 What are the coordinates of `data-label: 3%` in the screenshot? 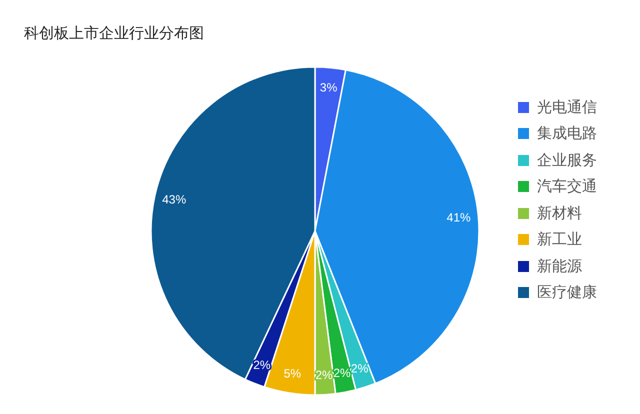 It's located at (329, 87).